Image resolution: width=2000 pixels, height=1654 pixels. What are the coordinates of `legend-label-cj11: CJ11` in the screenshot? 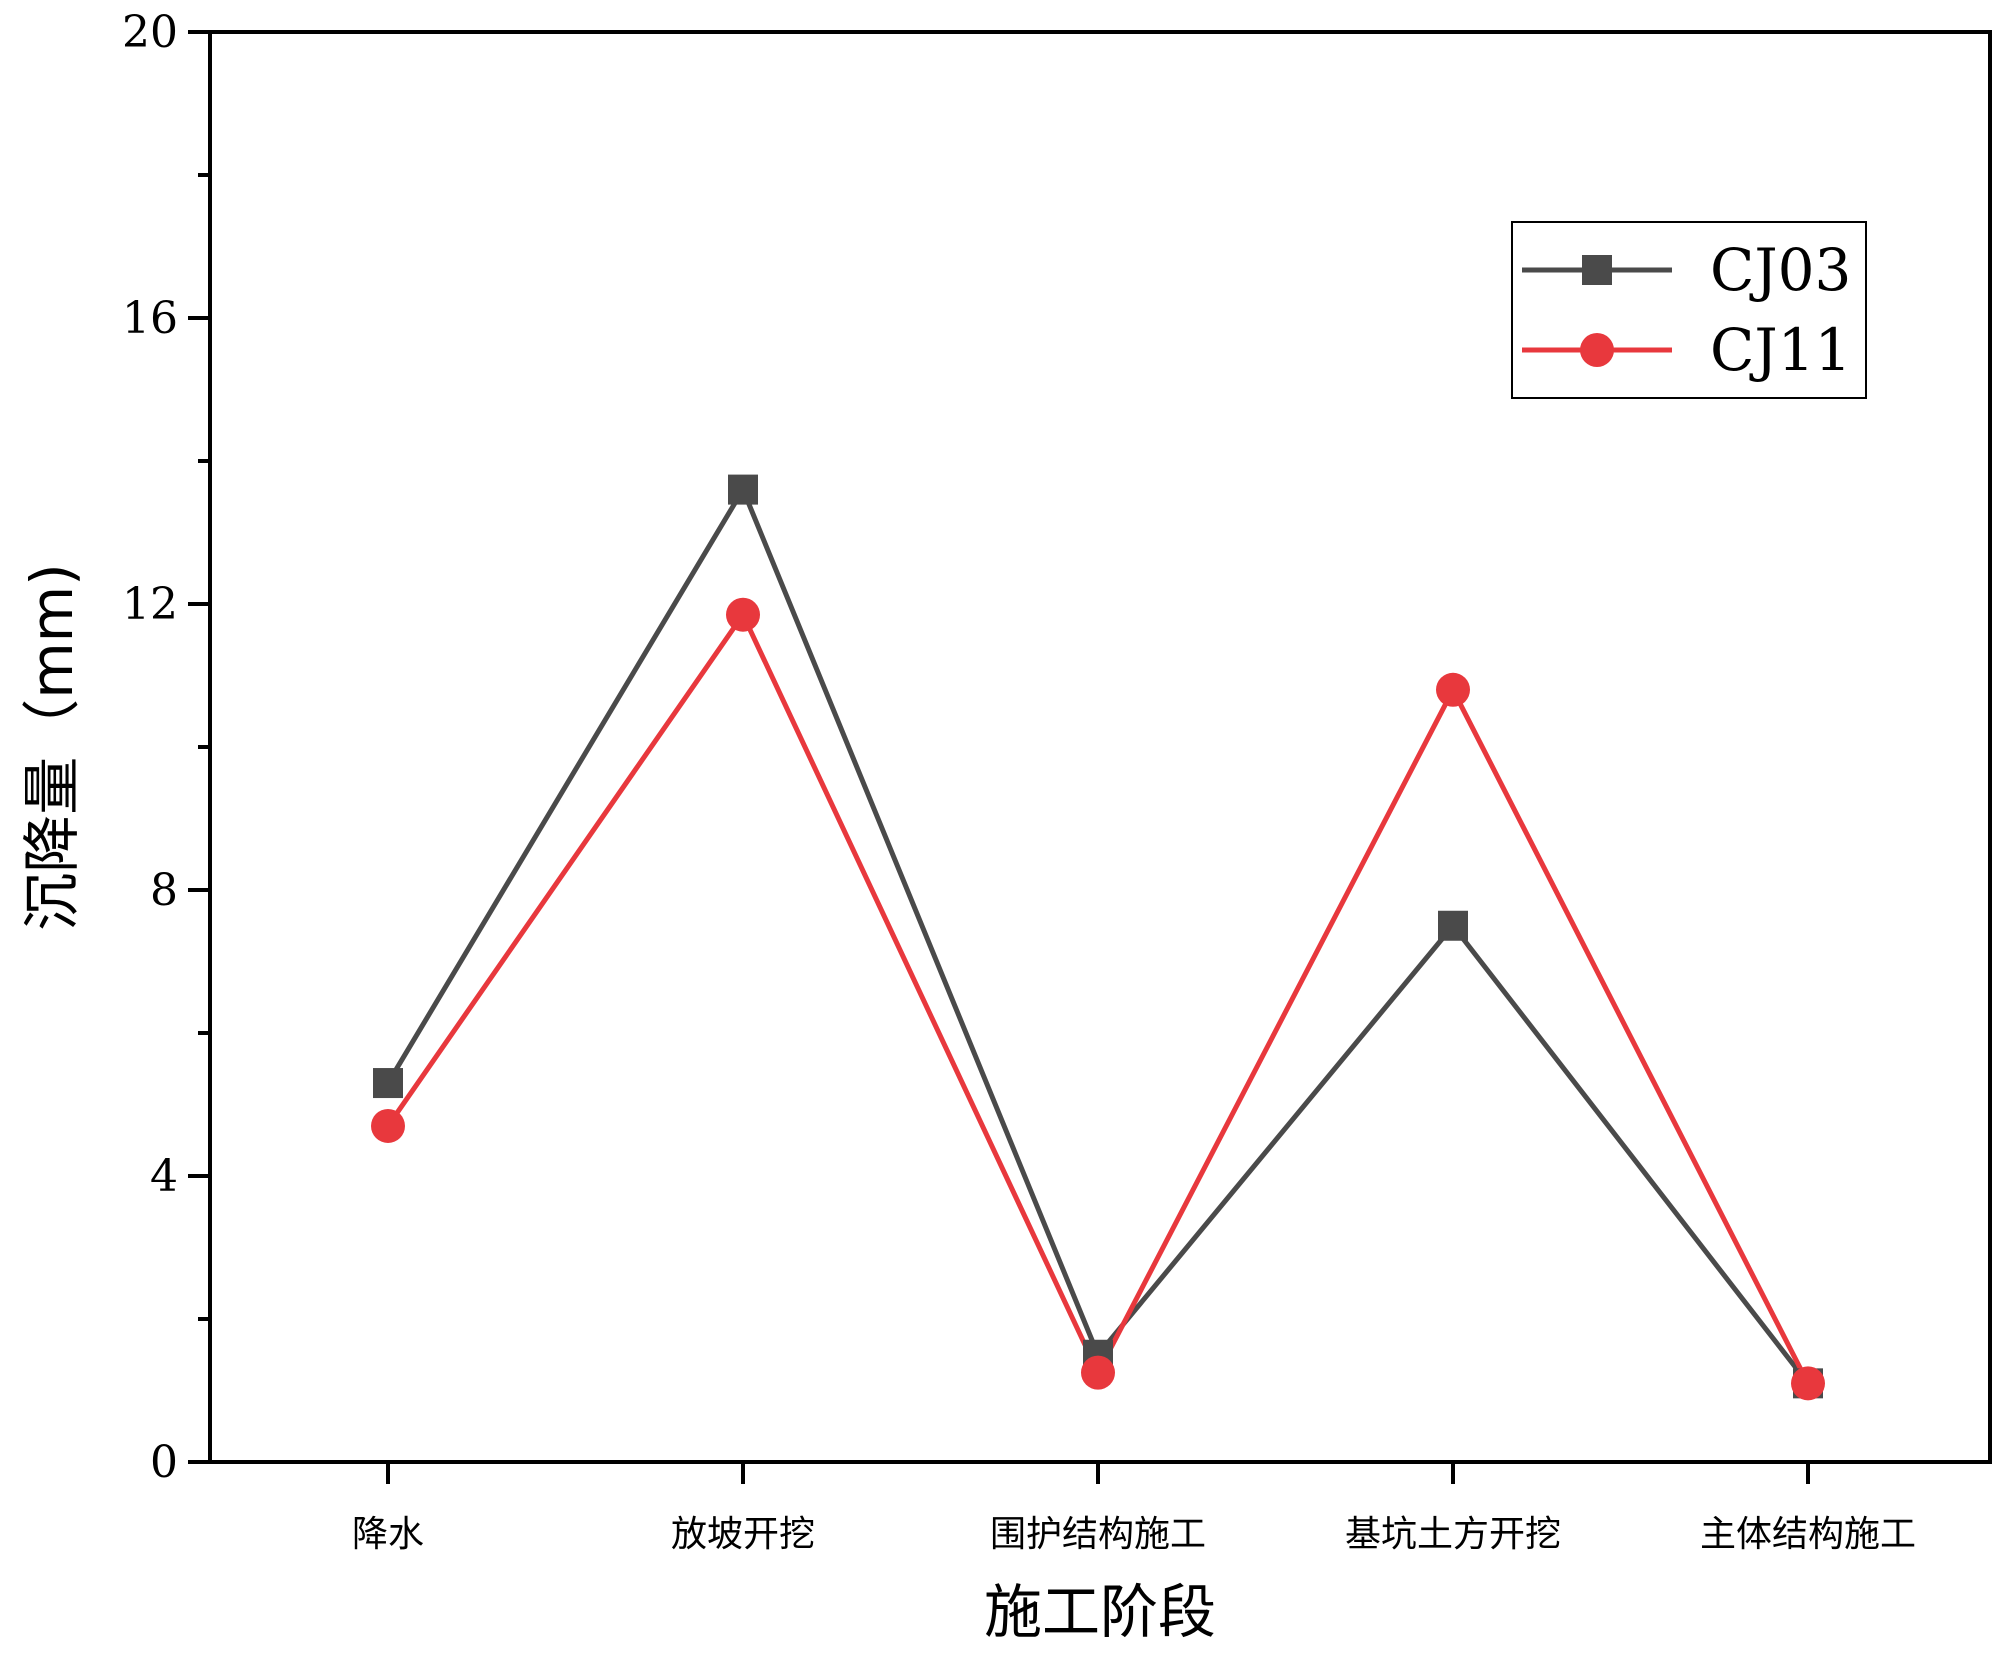 It's located at (1780, 350).